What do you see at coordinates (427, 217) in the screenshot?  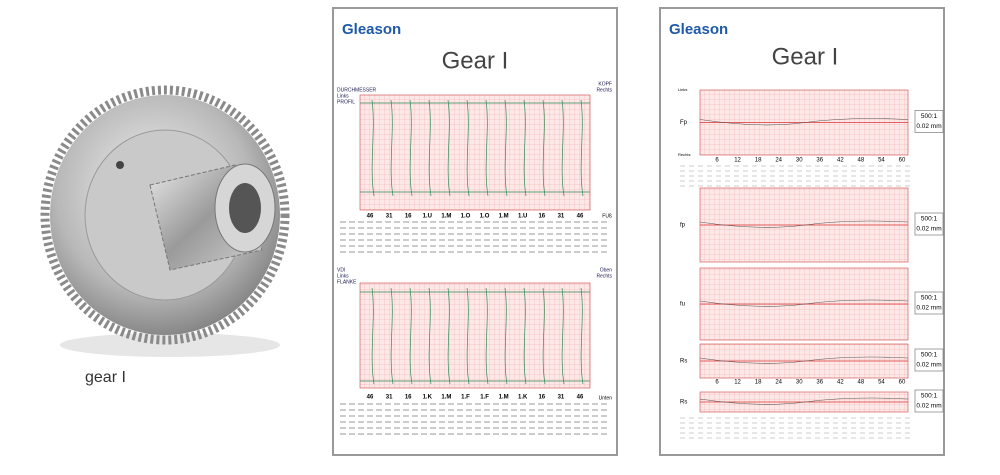 I see `tick-label: 1.U` at bounding box center [427, 217].